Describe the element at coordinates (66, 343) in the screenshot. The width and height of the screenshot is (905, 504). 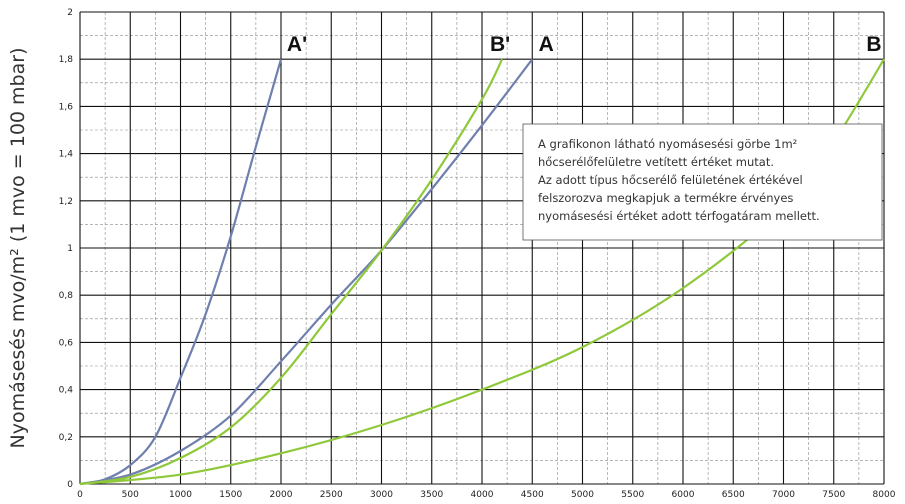
I see `y-tick-label: 0,6` at that location.